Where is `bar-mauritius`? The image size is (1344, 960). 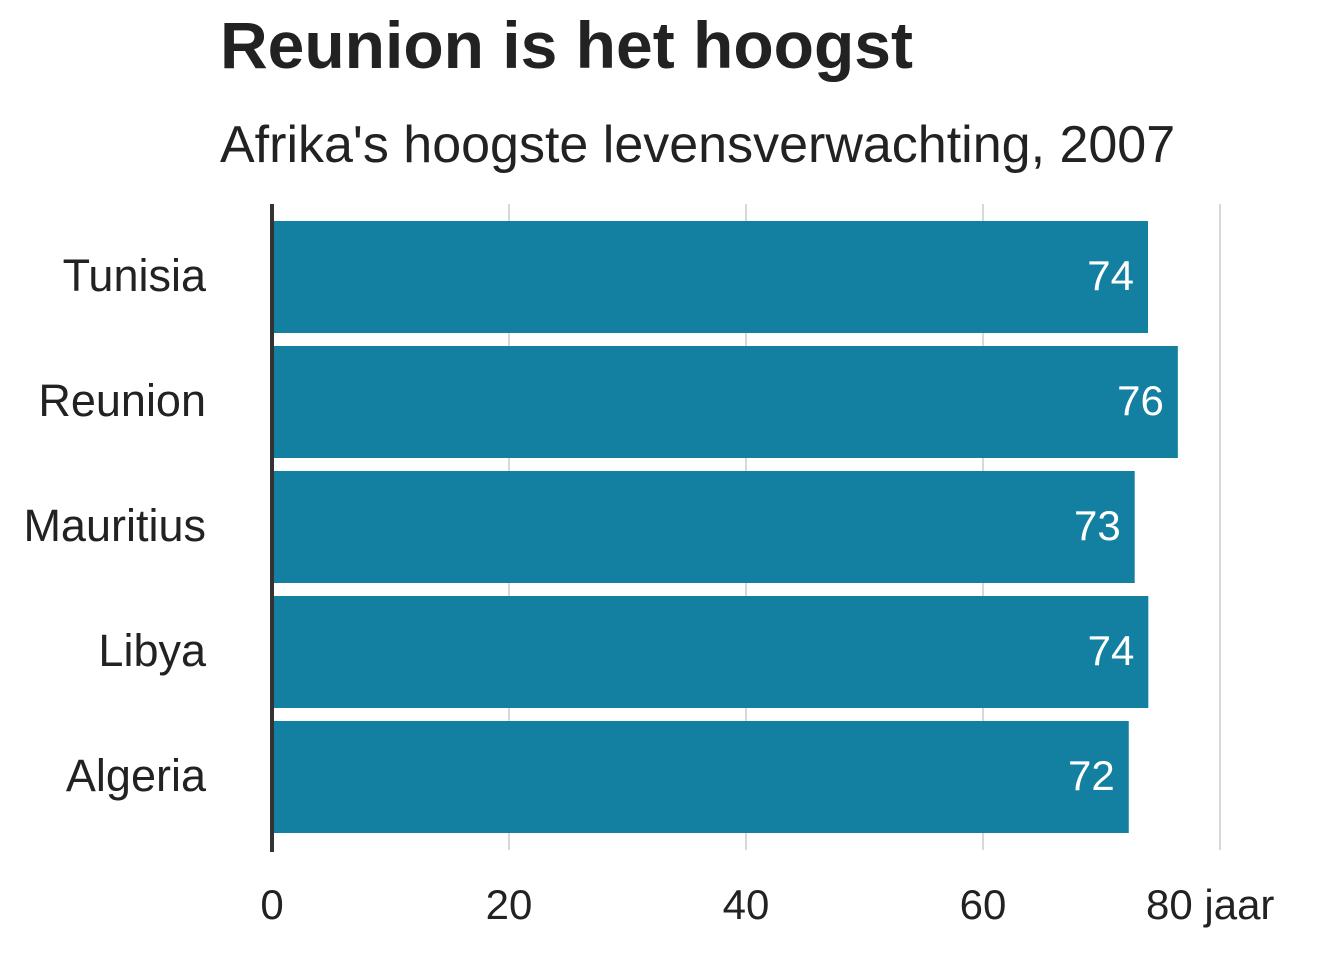 bar-mauritius is located at coordinates (703, 527).